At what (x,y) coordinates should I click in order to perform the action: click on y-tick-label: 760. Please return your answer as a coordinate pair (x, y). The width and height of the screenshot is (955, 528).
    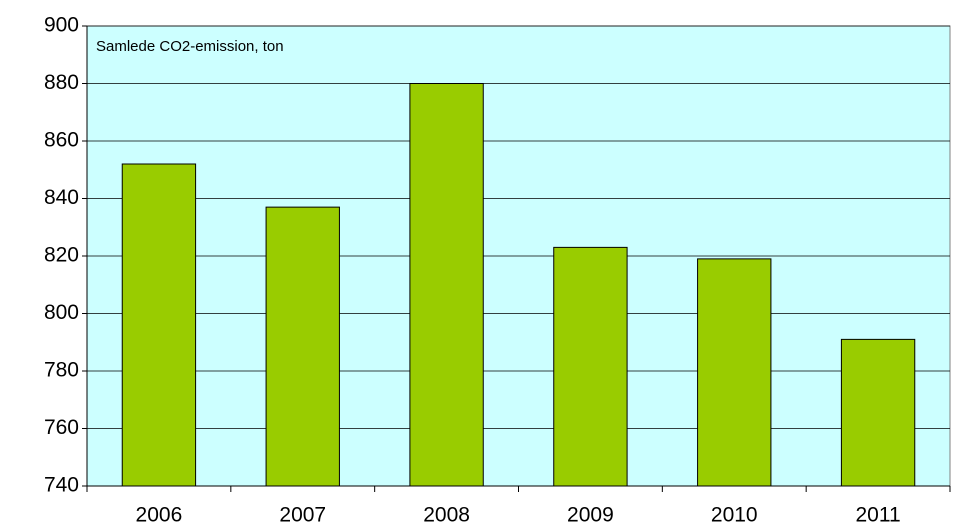
    Looking at the image, I should click on (61, 427).